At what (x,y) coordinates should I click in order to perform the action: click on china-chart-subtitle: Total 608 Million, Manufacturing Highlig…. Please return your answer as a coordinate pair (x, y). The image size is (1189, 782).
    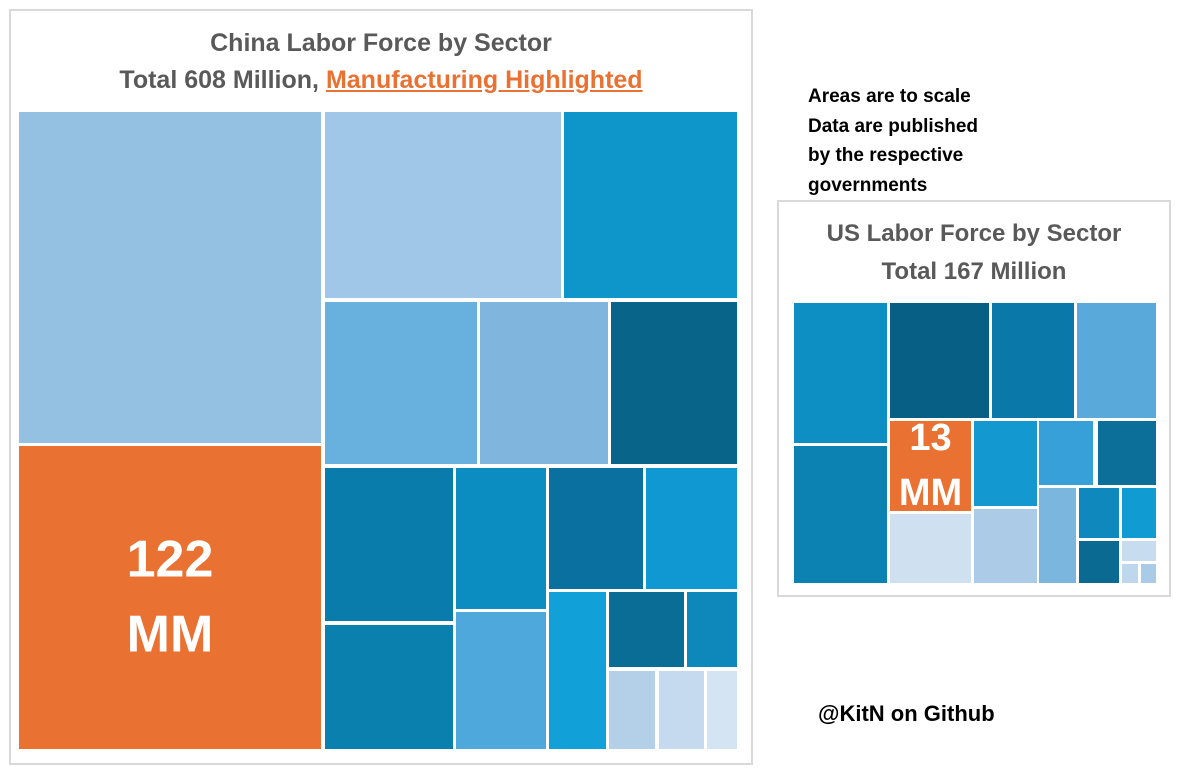
    Looking at the image, I should click on (381, 80).